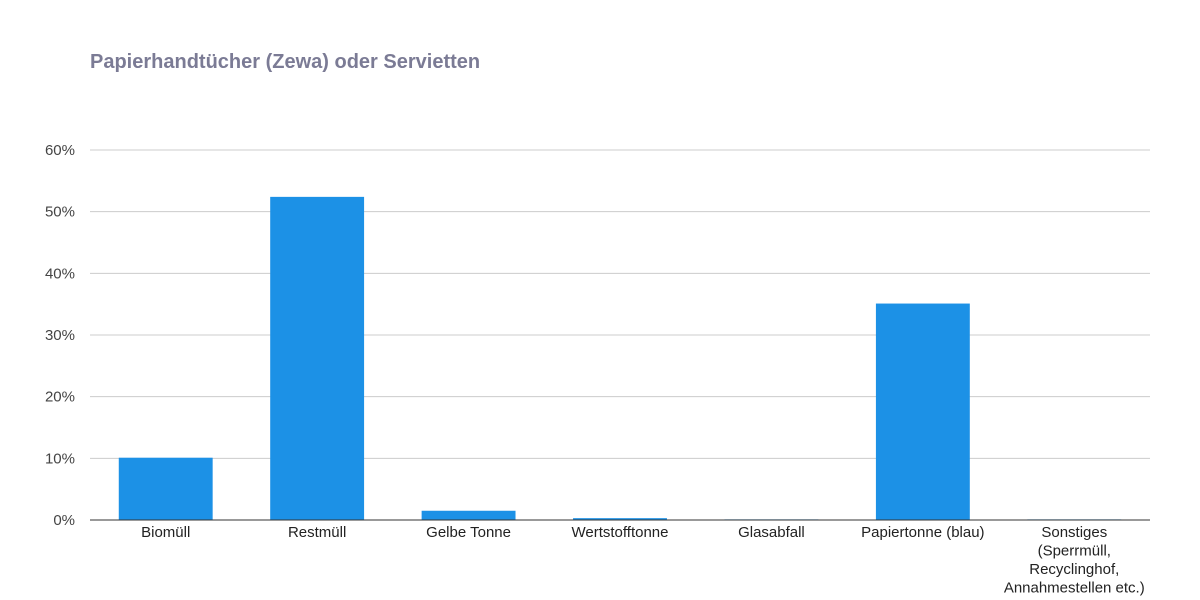 The image size is (1200, 600). Describe the element at coordinates (60, 335) in the screenshot. I see `y-tick-label: 30%` at that location.